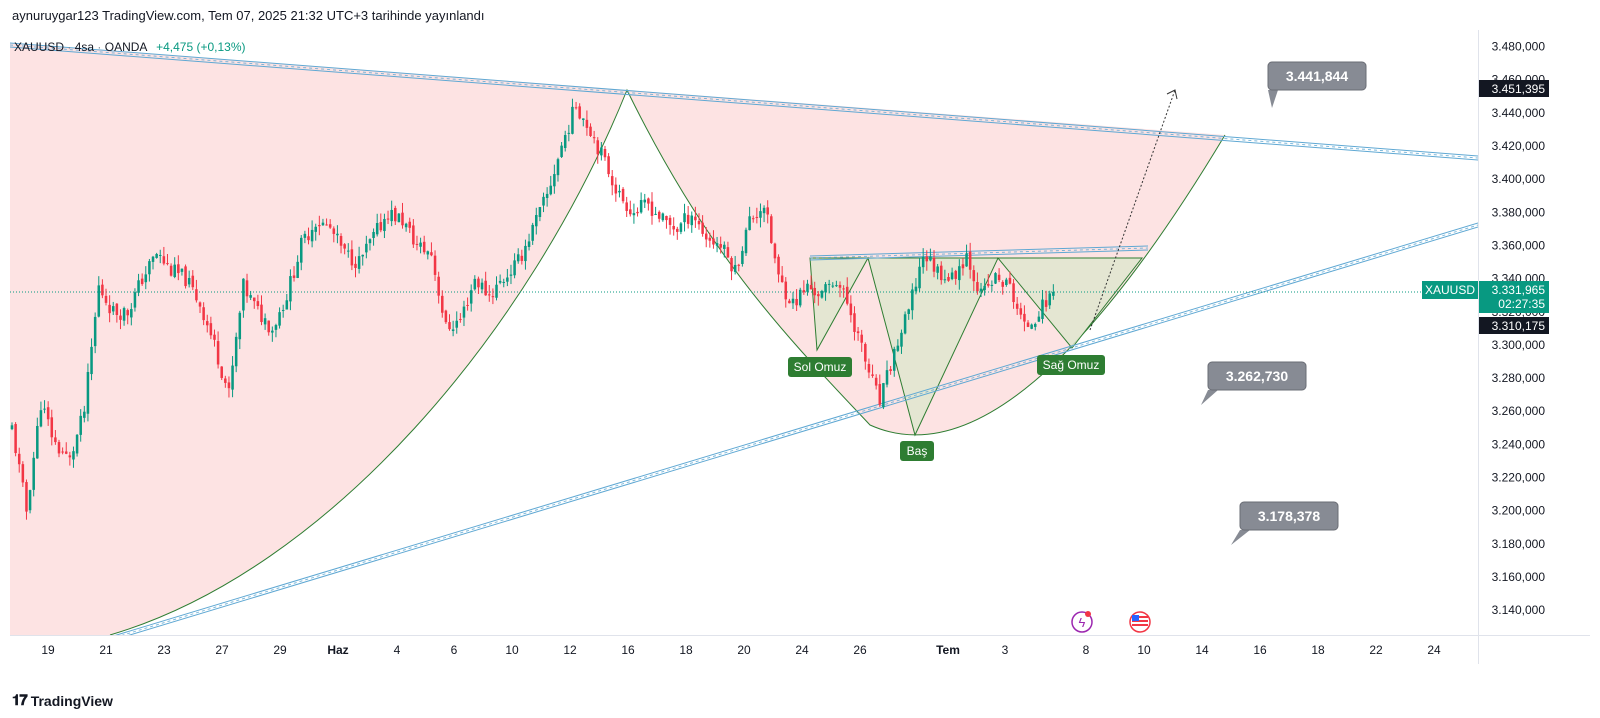  What do you see at coordinates (62, 700) in the screenshot?
I see `tradingview-footer: 𝟏𝟕 TradingView` at bounding box center [62, 700].